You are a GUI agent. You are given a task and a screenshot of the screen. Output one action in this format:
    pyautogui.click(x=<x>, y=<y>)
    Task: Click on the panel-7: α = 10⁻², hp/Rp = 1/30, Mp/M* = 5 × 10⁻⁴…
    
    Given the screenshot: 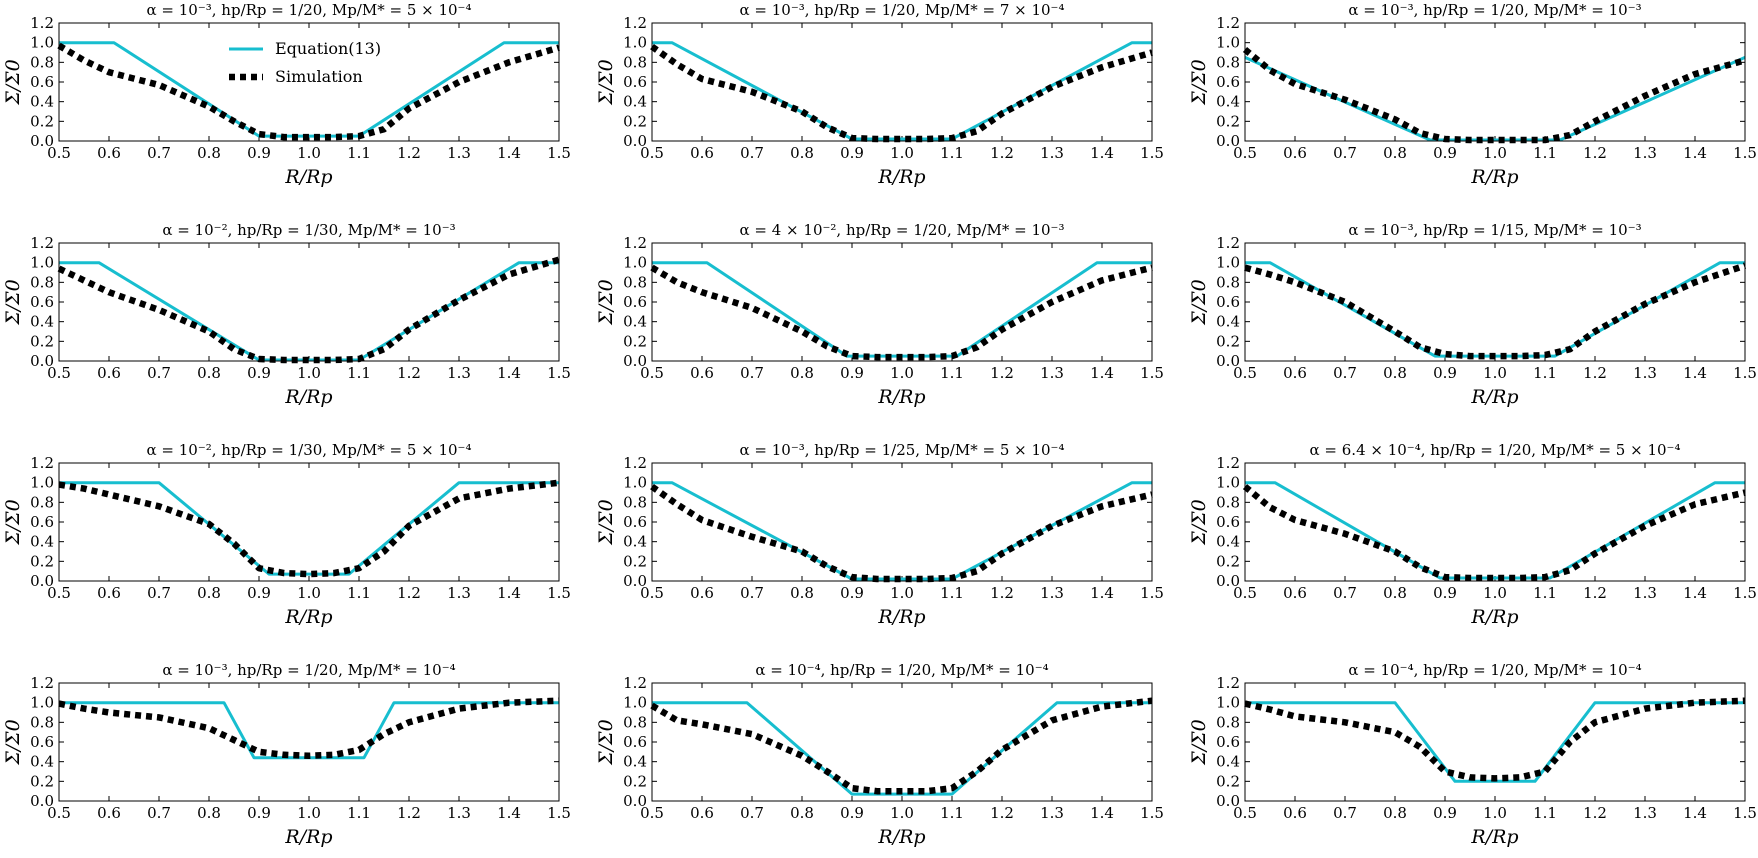 What is the action you would take?
    pyautogui.click(x=286, y=534)
    